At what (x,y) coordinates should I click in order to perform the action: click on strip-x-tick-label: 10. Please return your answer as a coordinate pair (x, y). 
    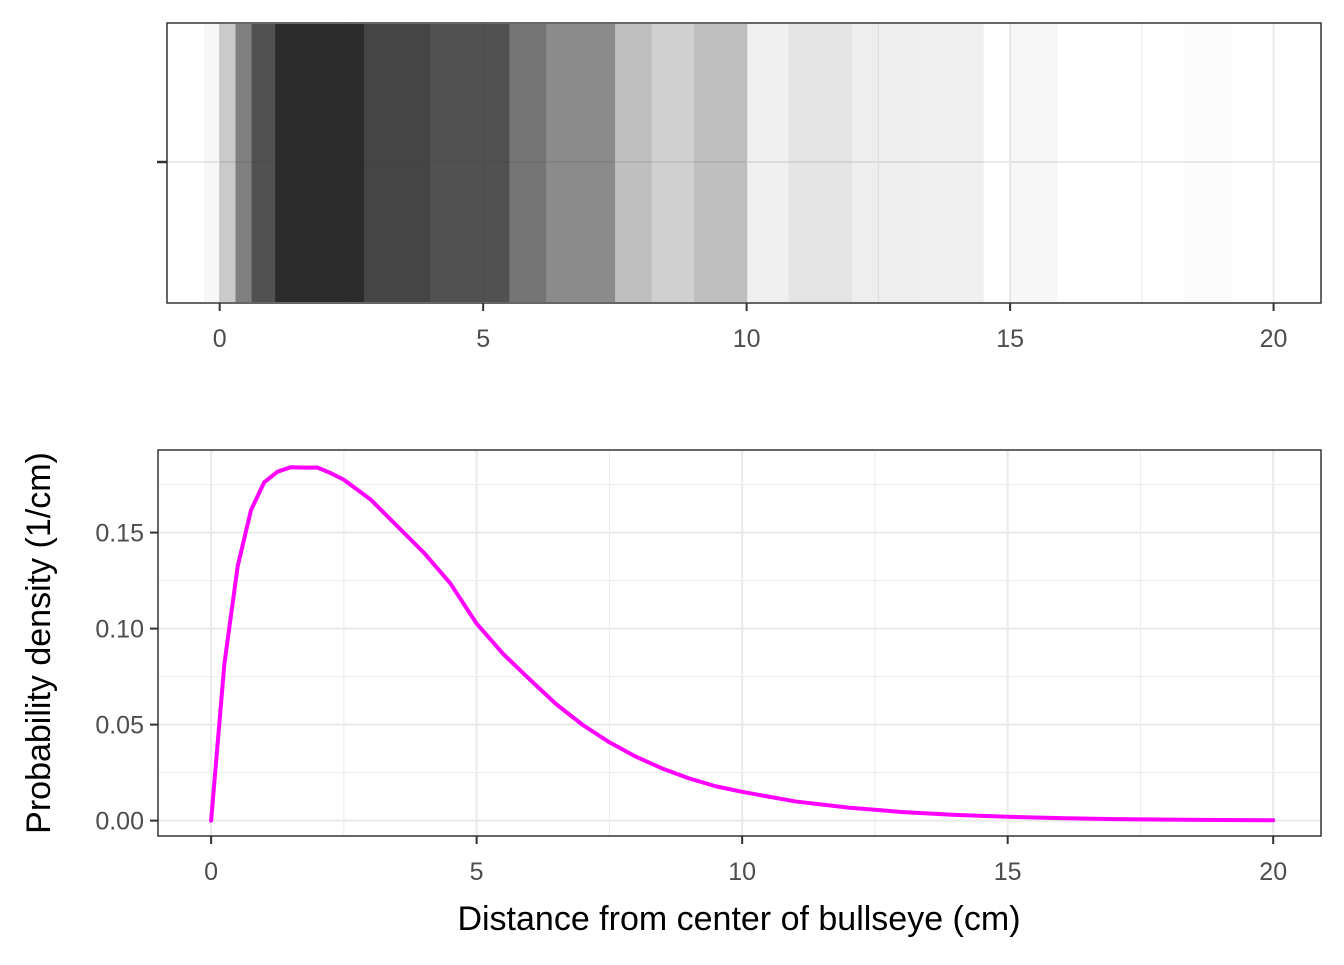
    Looking at the image, I should click on (747, 339).